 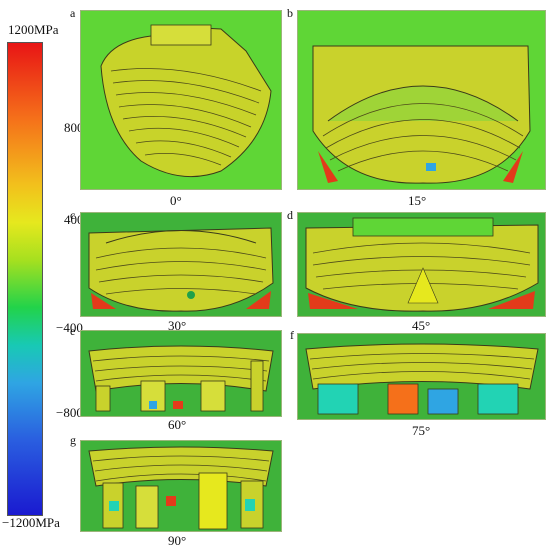 I want to click on panel-e-image, so click(x=181, y=373).